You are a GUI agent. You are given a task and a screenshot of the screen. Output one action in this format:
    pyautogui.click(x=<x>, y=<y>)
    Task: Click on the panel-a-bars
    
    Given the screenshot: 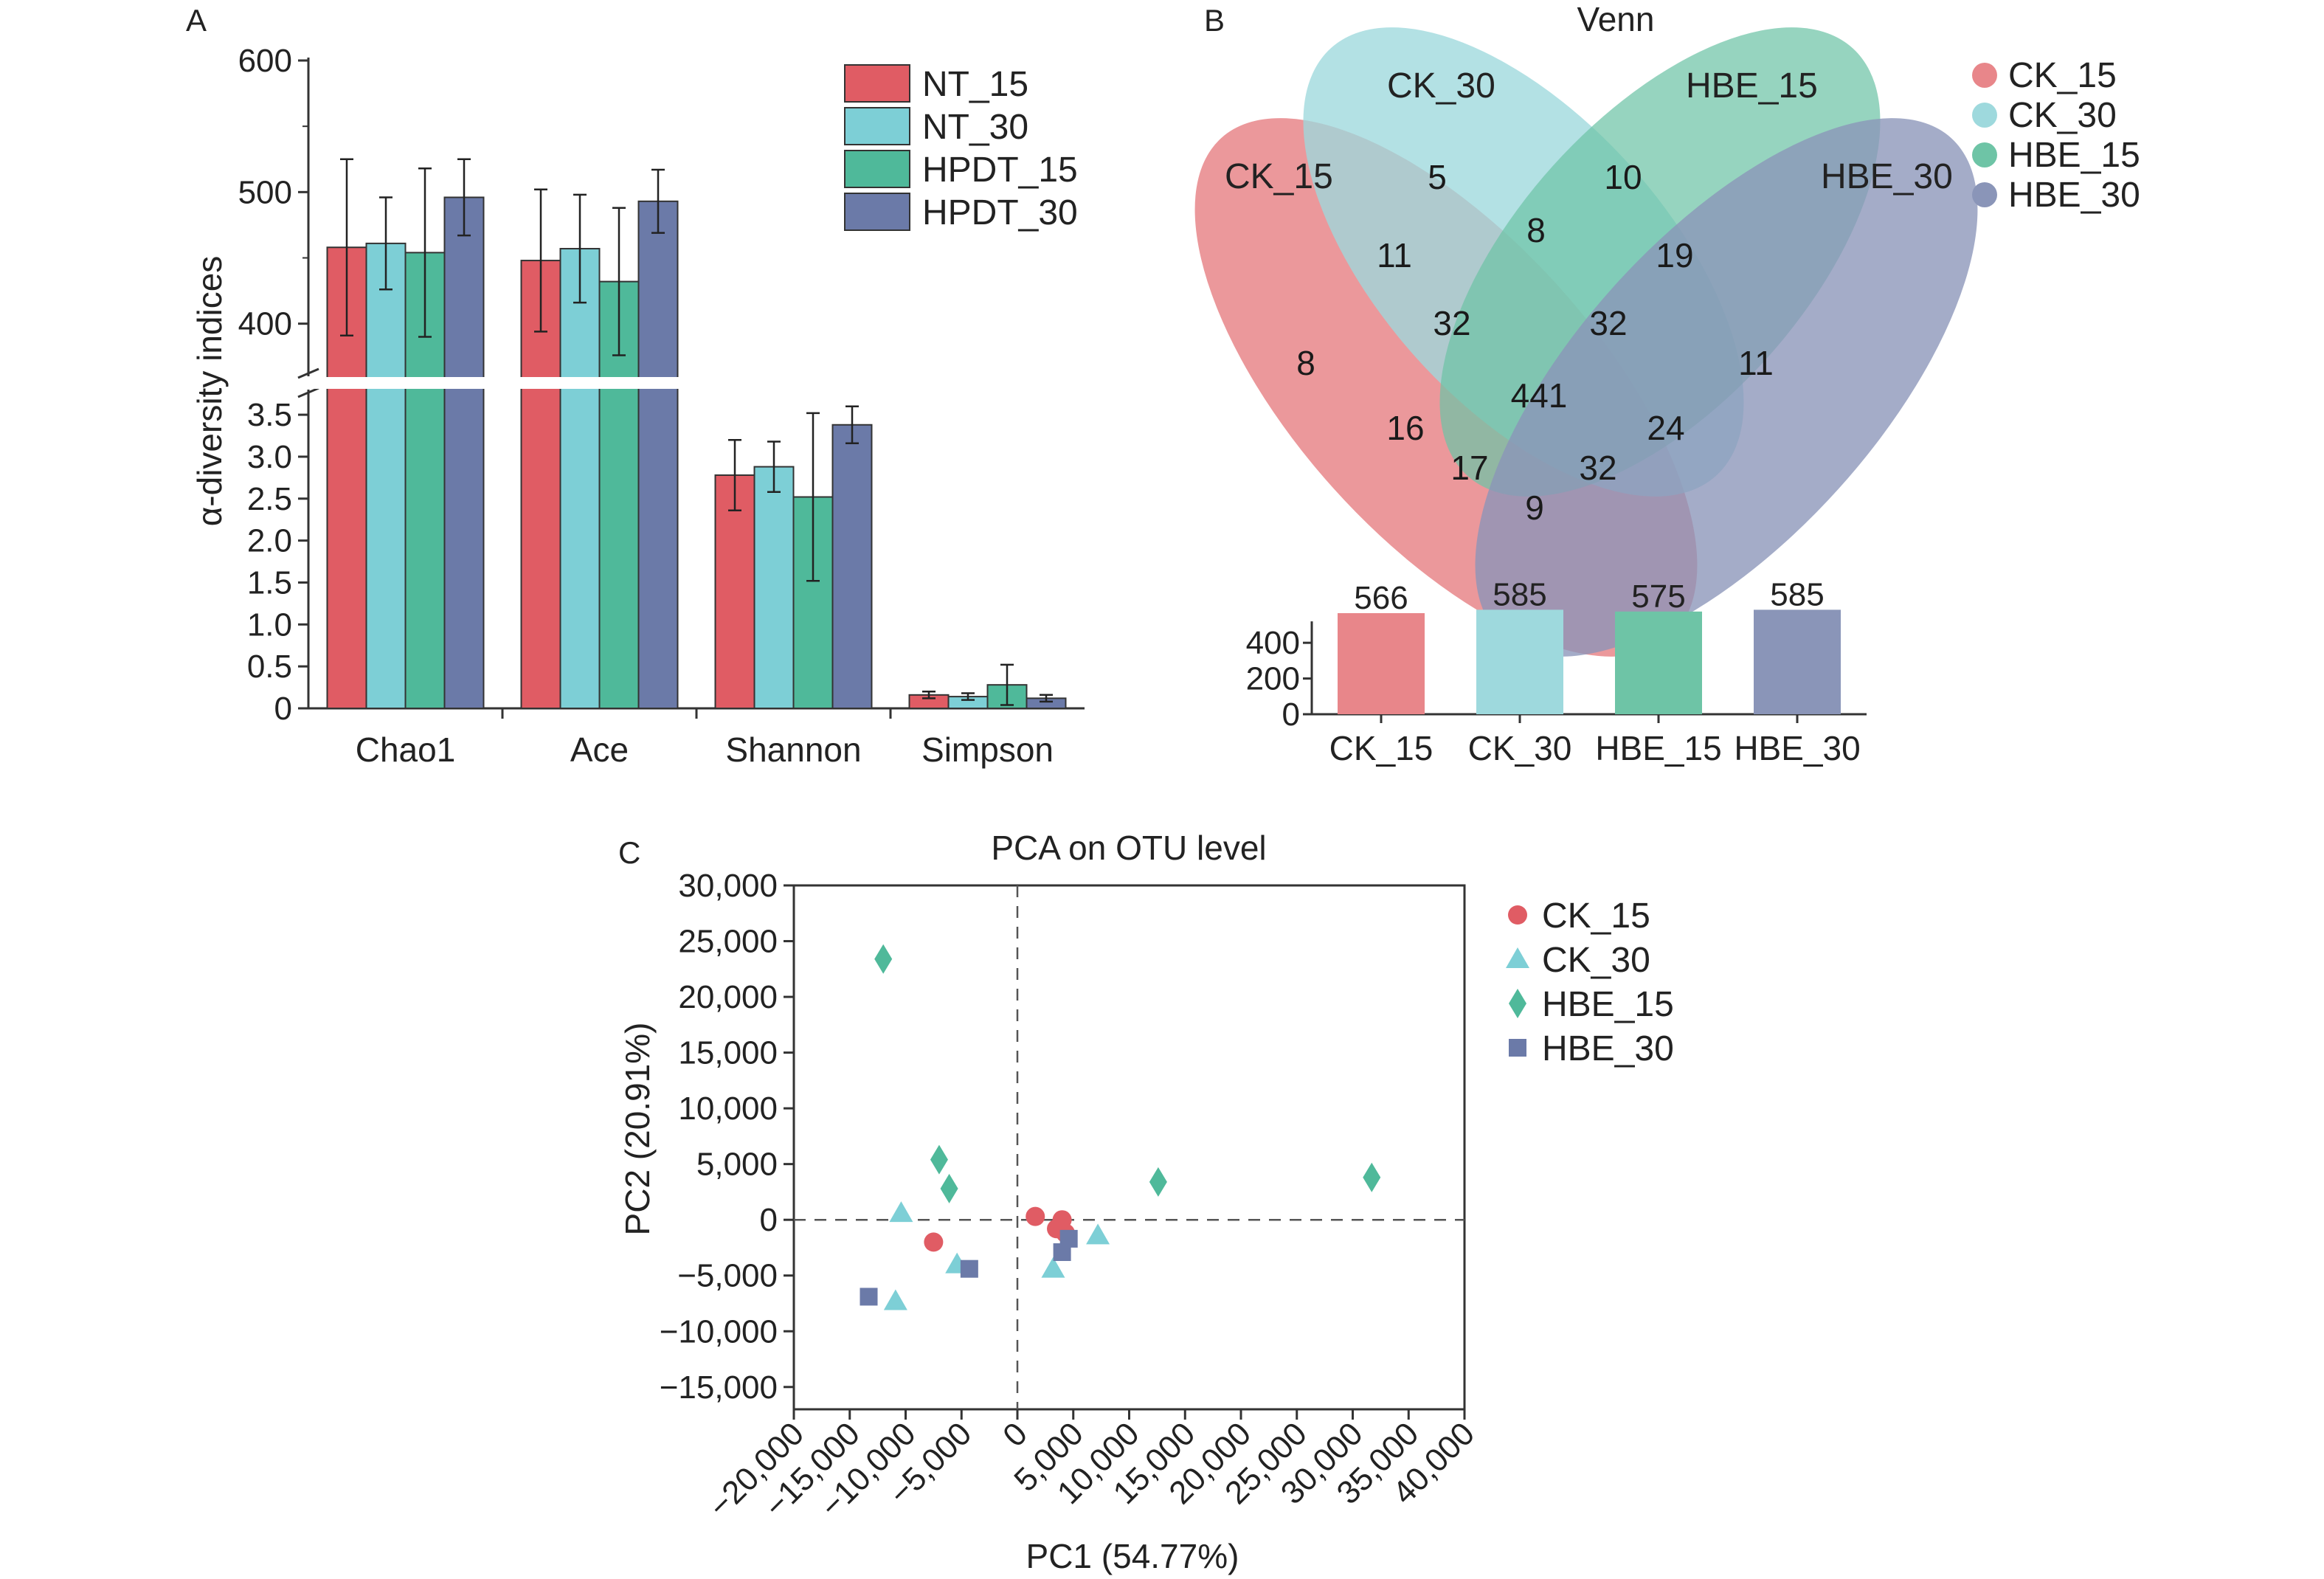 What is the action you would take?
    pyautogui.click(x=698, y=453)
    